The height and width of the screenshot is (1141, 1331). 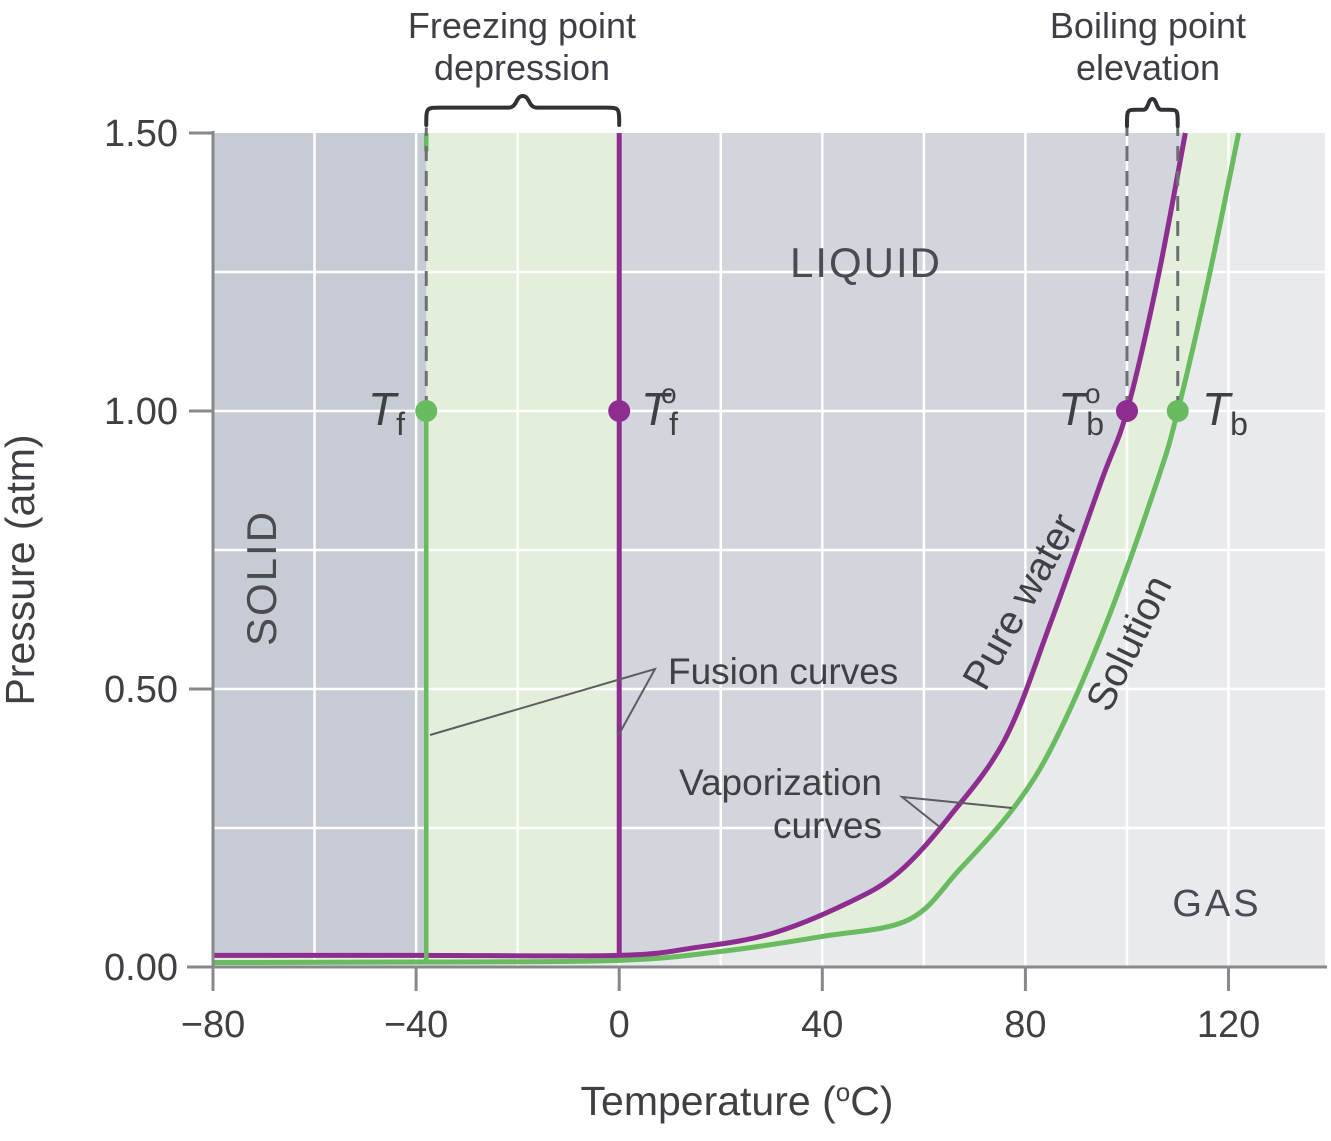 What do you see at coordinates (1025, 1025) in the screenshot?
I see `x-tick-label: 80` at bounding box center [1025, 1025].